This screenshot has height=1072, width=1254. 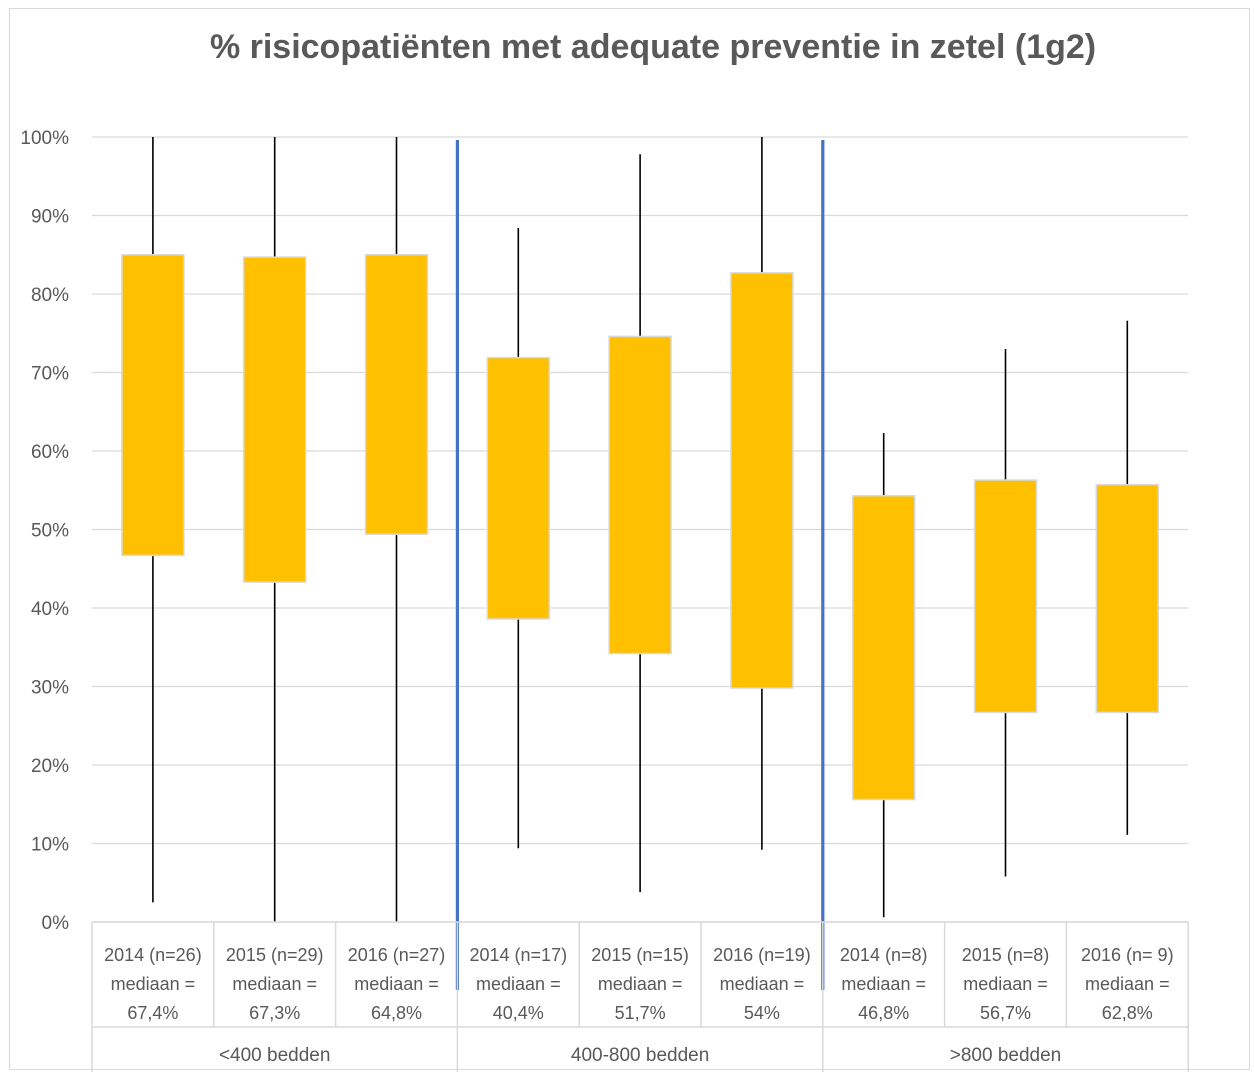 I want to click on y-tick-label: 90%, so click(x=50, y=217).